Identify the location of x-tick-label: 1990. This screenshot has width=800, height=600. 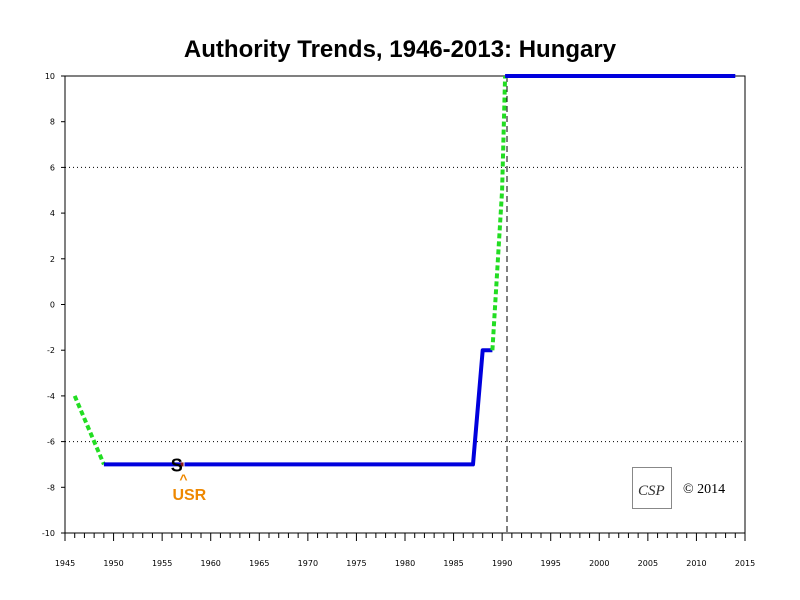
(502, 563).